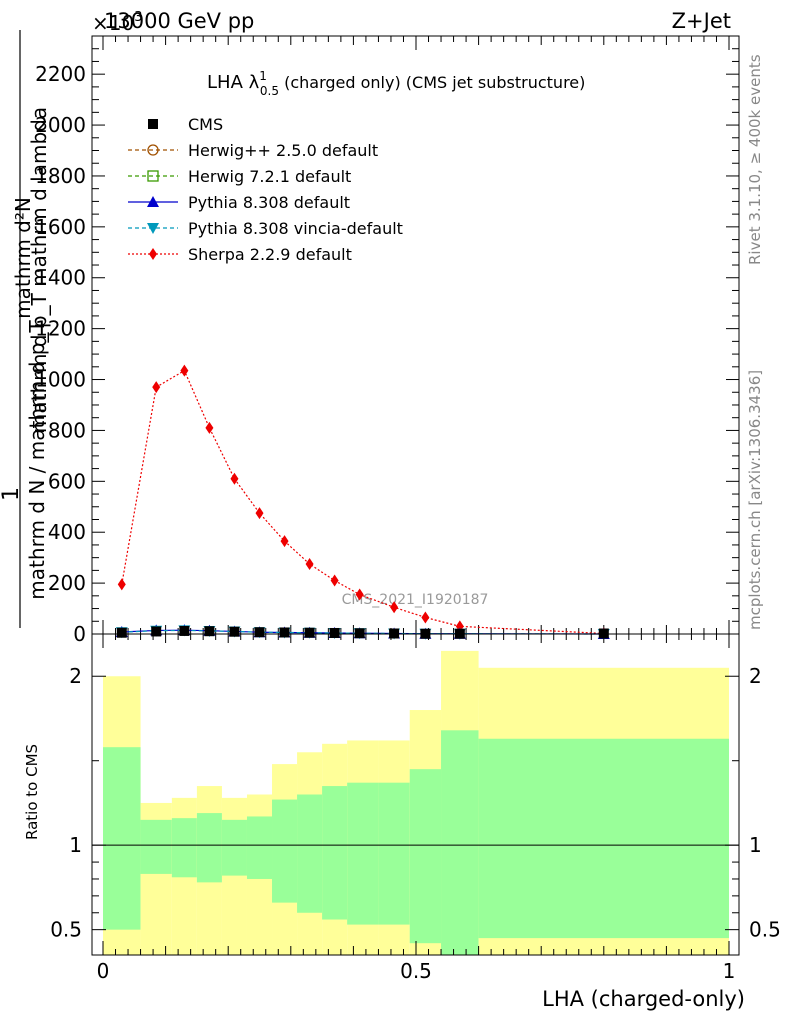  What do you see at coordinates (32, 792) in the screenshot?
I see `ratio-y-label: Ratio to CMS` at bounding box center [32, 792].